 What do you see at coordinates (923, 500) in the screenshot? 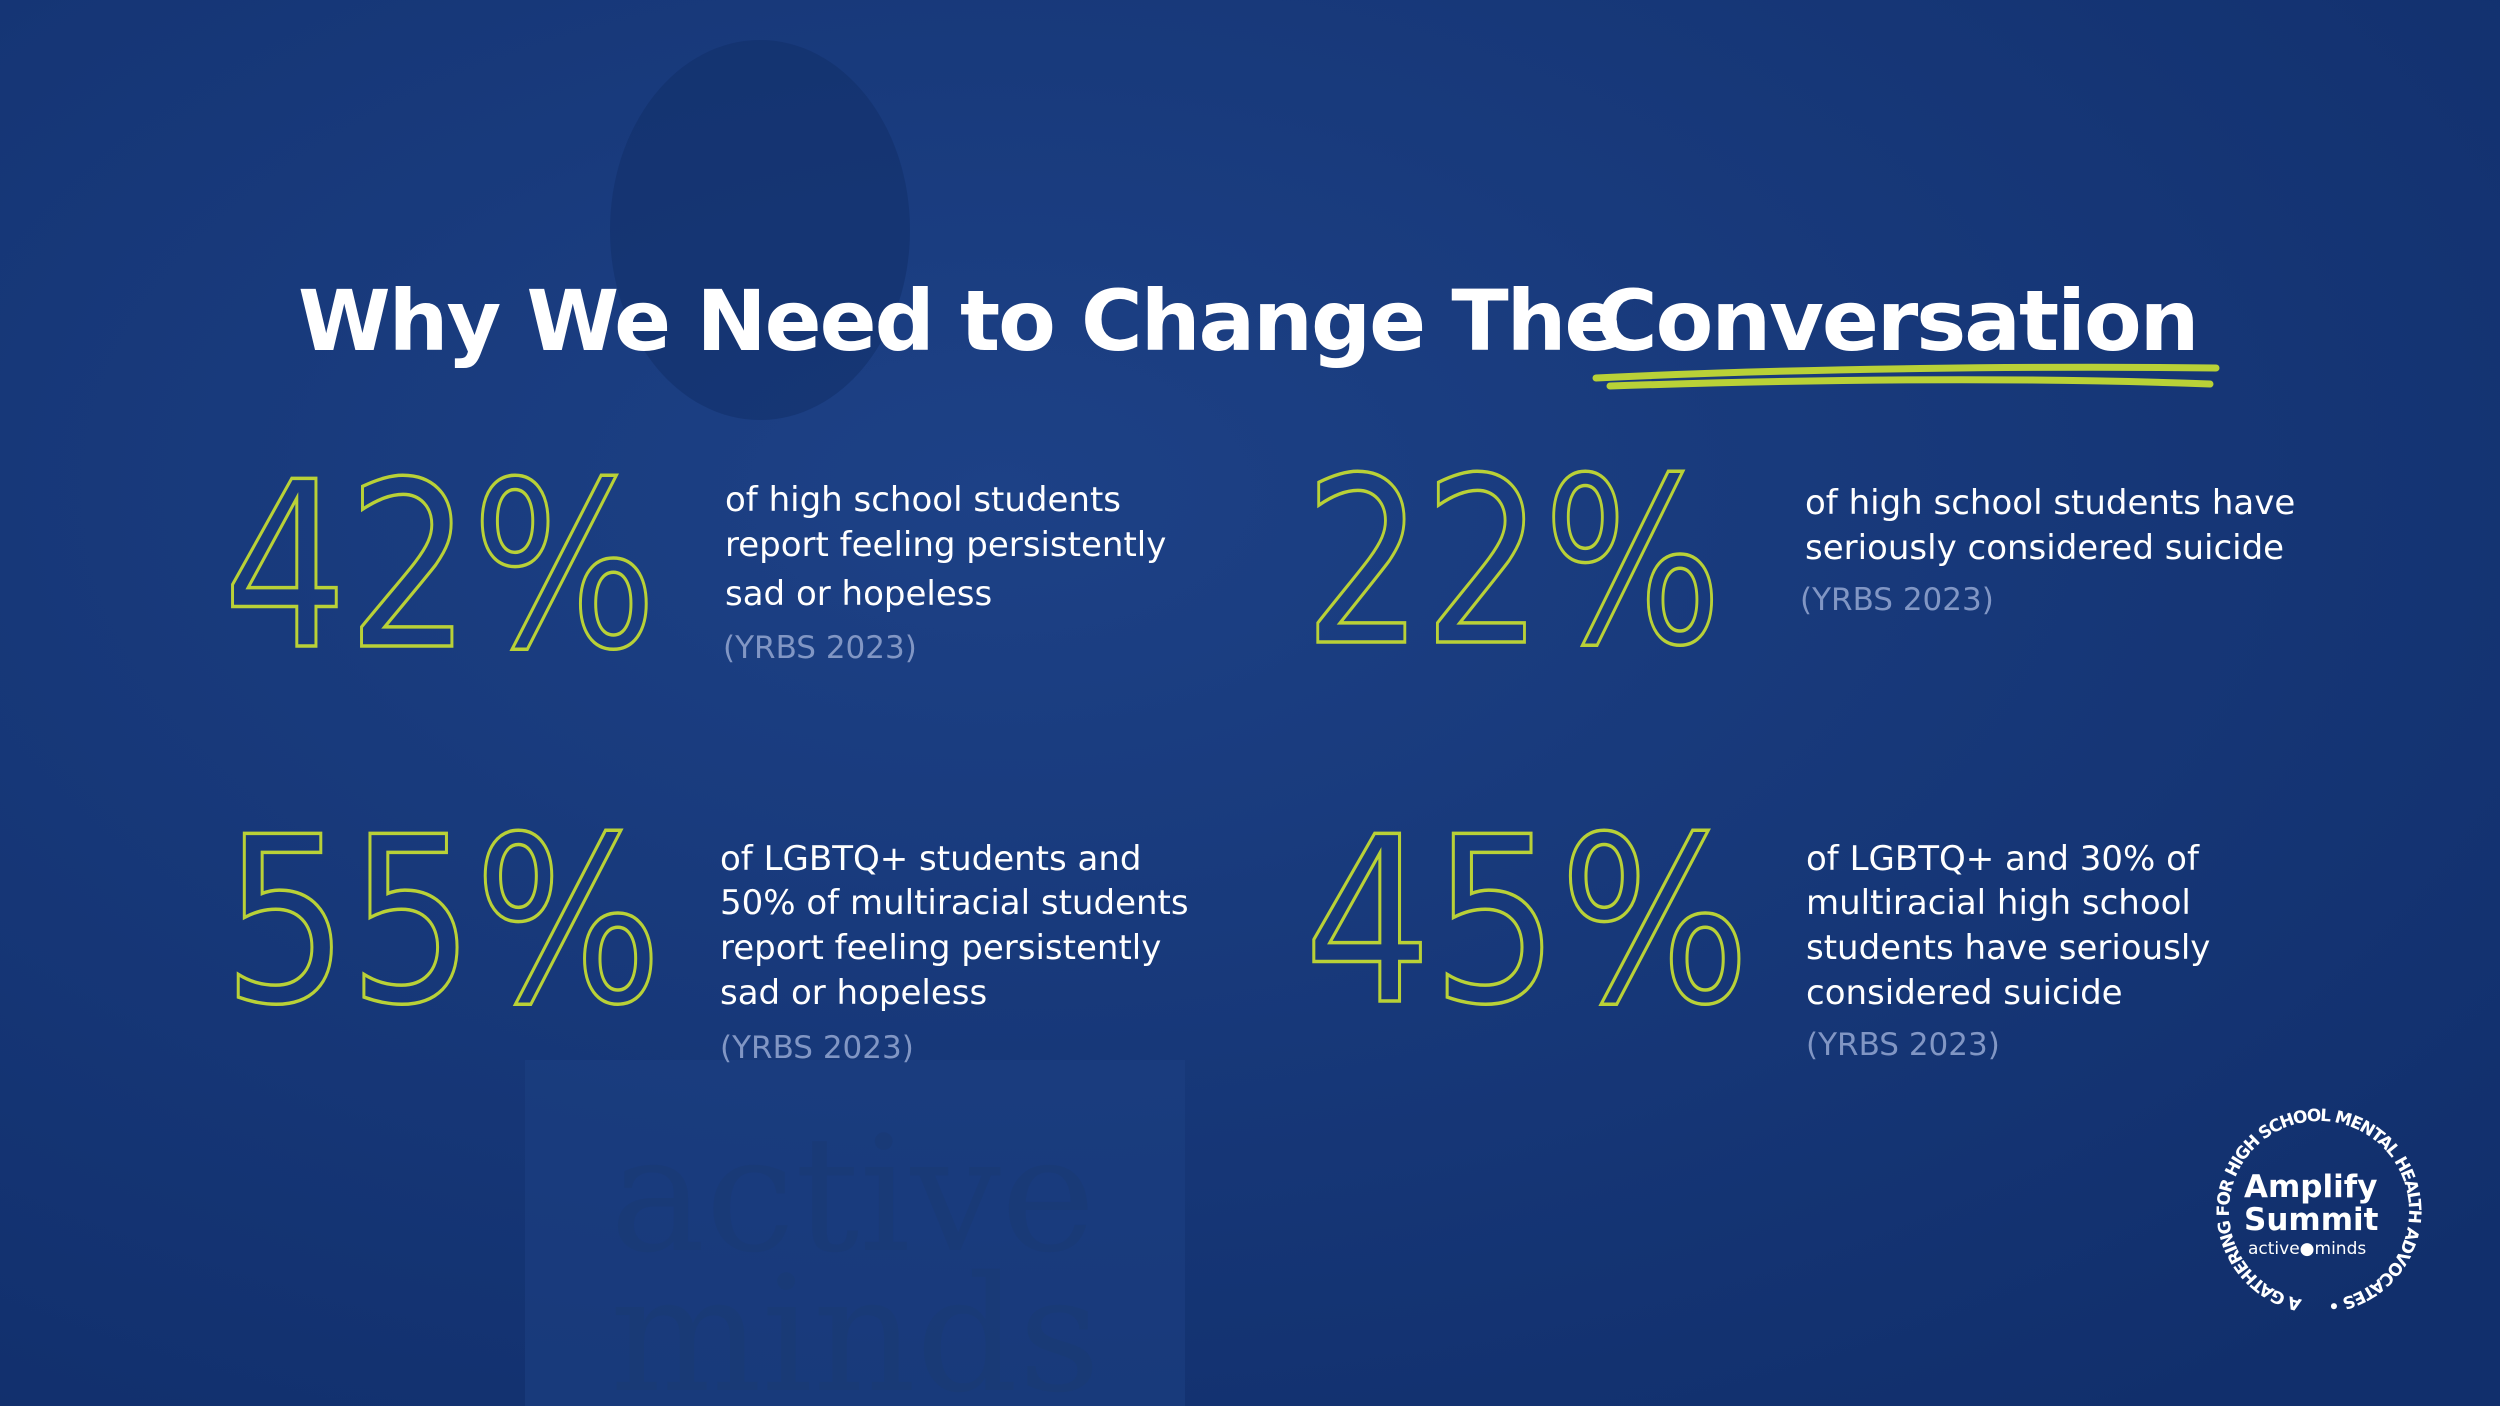
I see `description-line: of high school students` at bounding box center [923, 500].